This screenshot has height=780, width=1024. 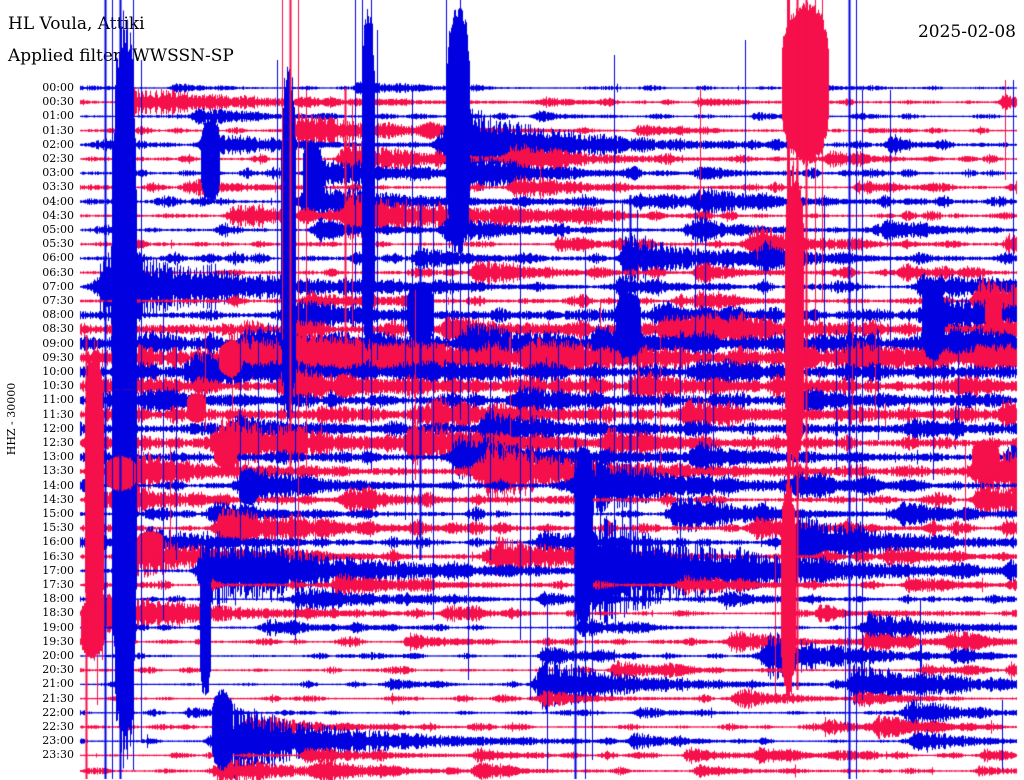 I want to click on time-label: 20:30, so click(x=58, y=670).